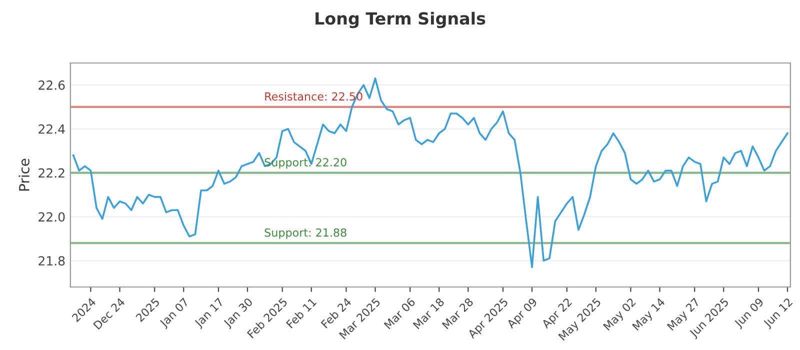 Image resolution: width=800 pixels, height=350 pixels. I want to click on x-tick-label: Apr 09, so click(523, 313).